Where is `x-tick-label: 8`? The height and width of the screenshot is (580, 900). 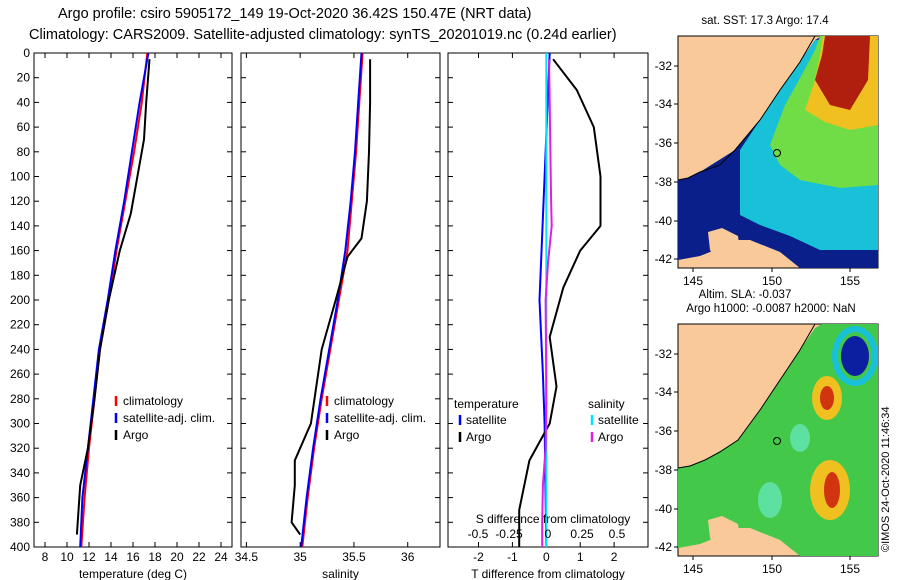 x-tick-label: 8 is located at coordinates (45, 557).